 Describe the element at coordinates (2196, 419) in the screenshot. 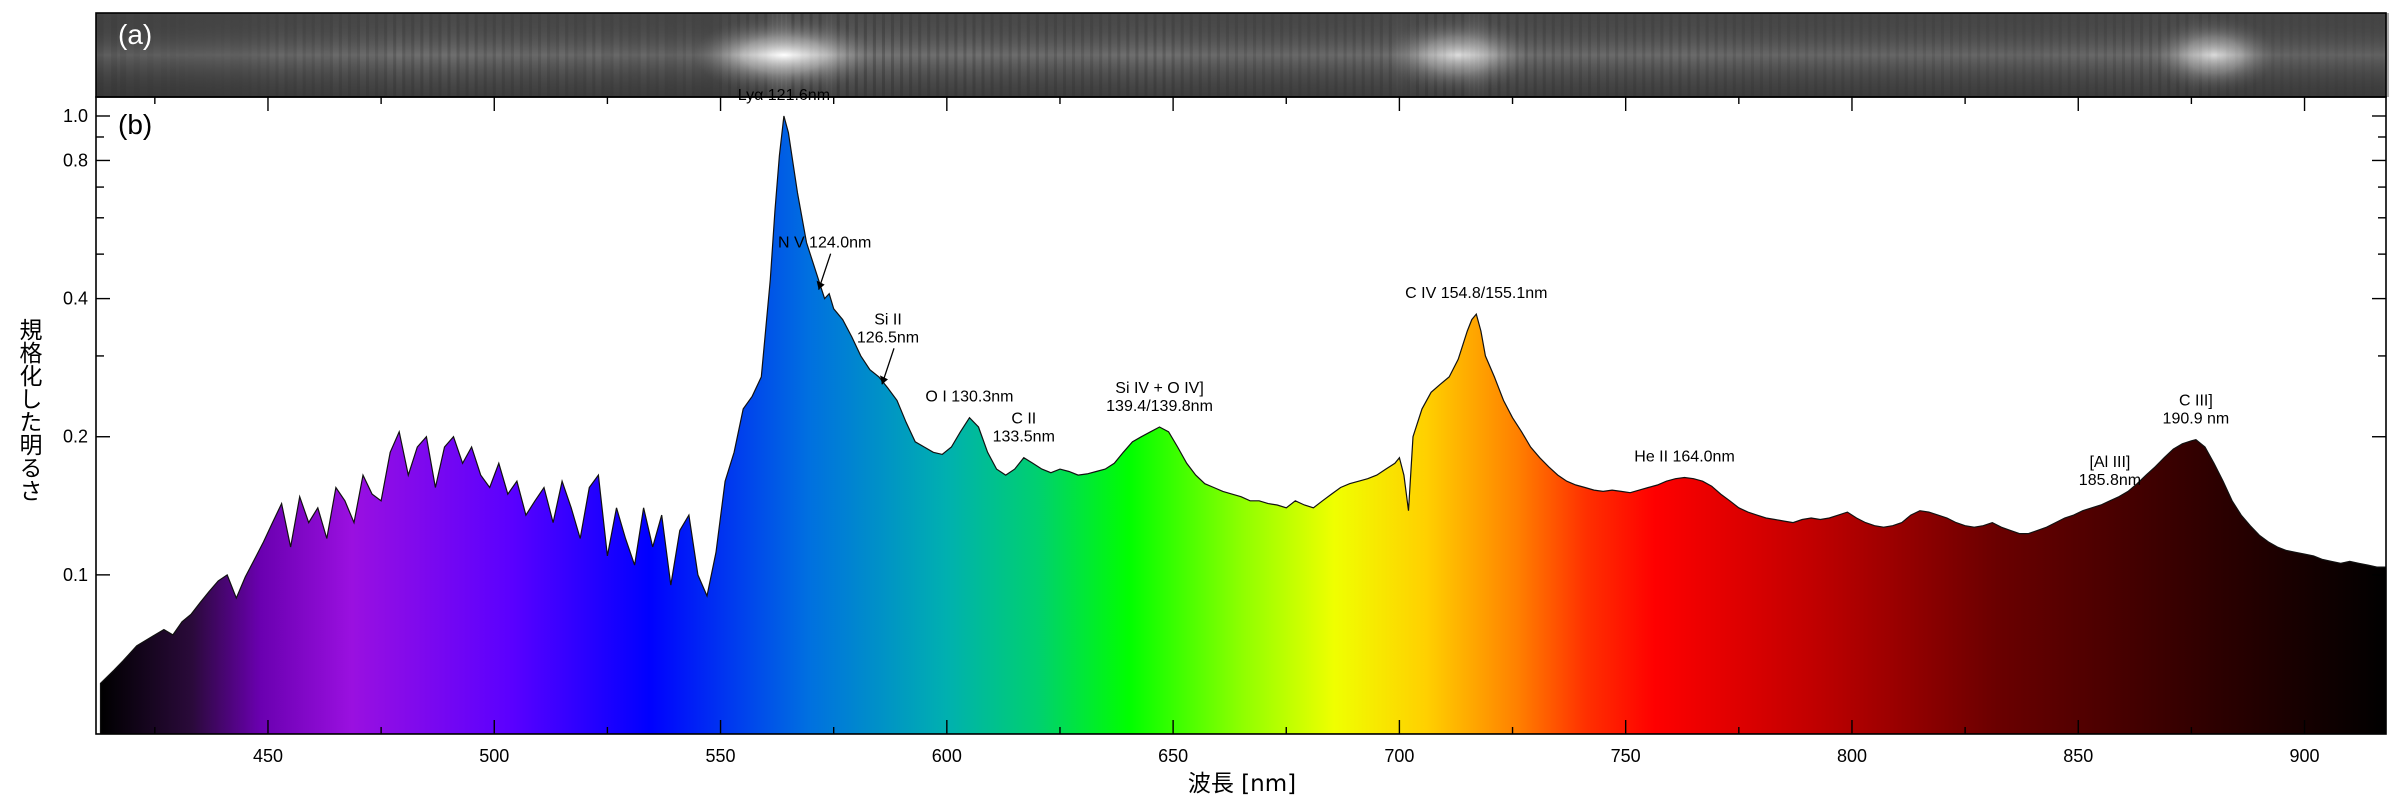

I see `annotation-text: 190.9 nm` at that location.